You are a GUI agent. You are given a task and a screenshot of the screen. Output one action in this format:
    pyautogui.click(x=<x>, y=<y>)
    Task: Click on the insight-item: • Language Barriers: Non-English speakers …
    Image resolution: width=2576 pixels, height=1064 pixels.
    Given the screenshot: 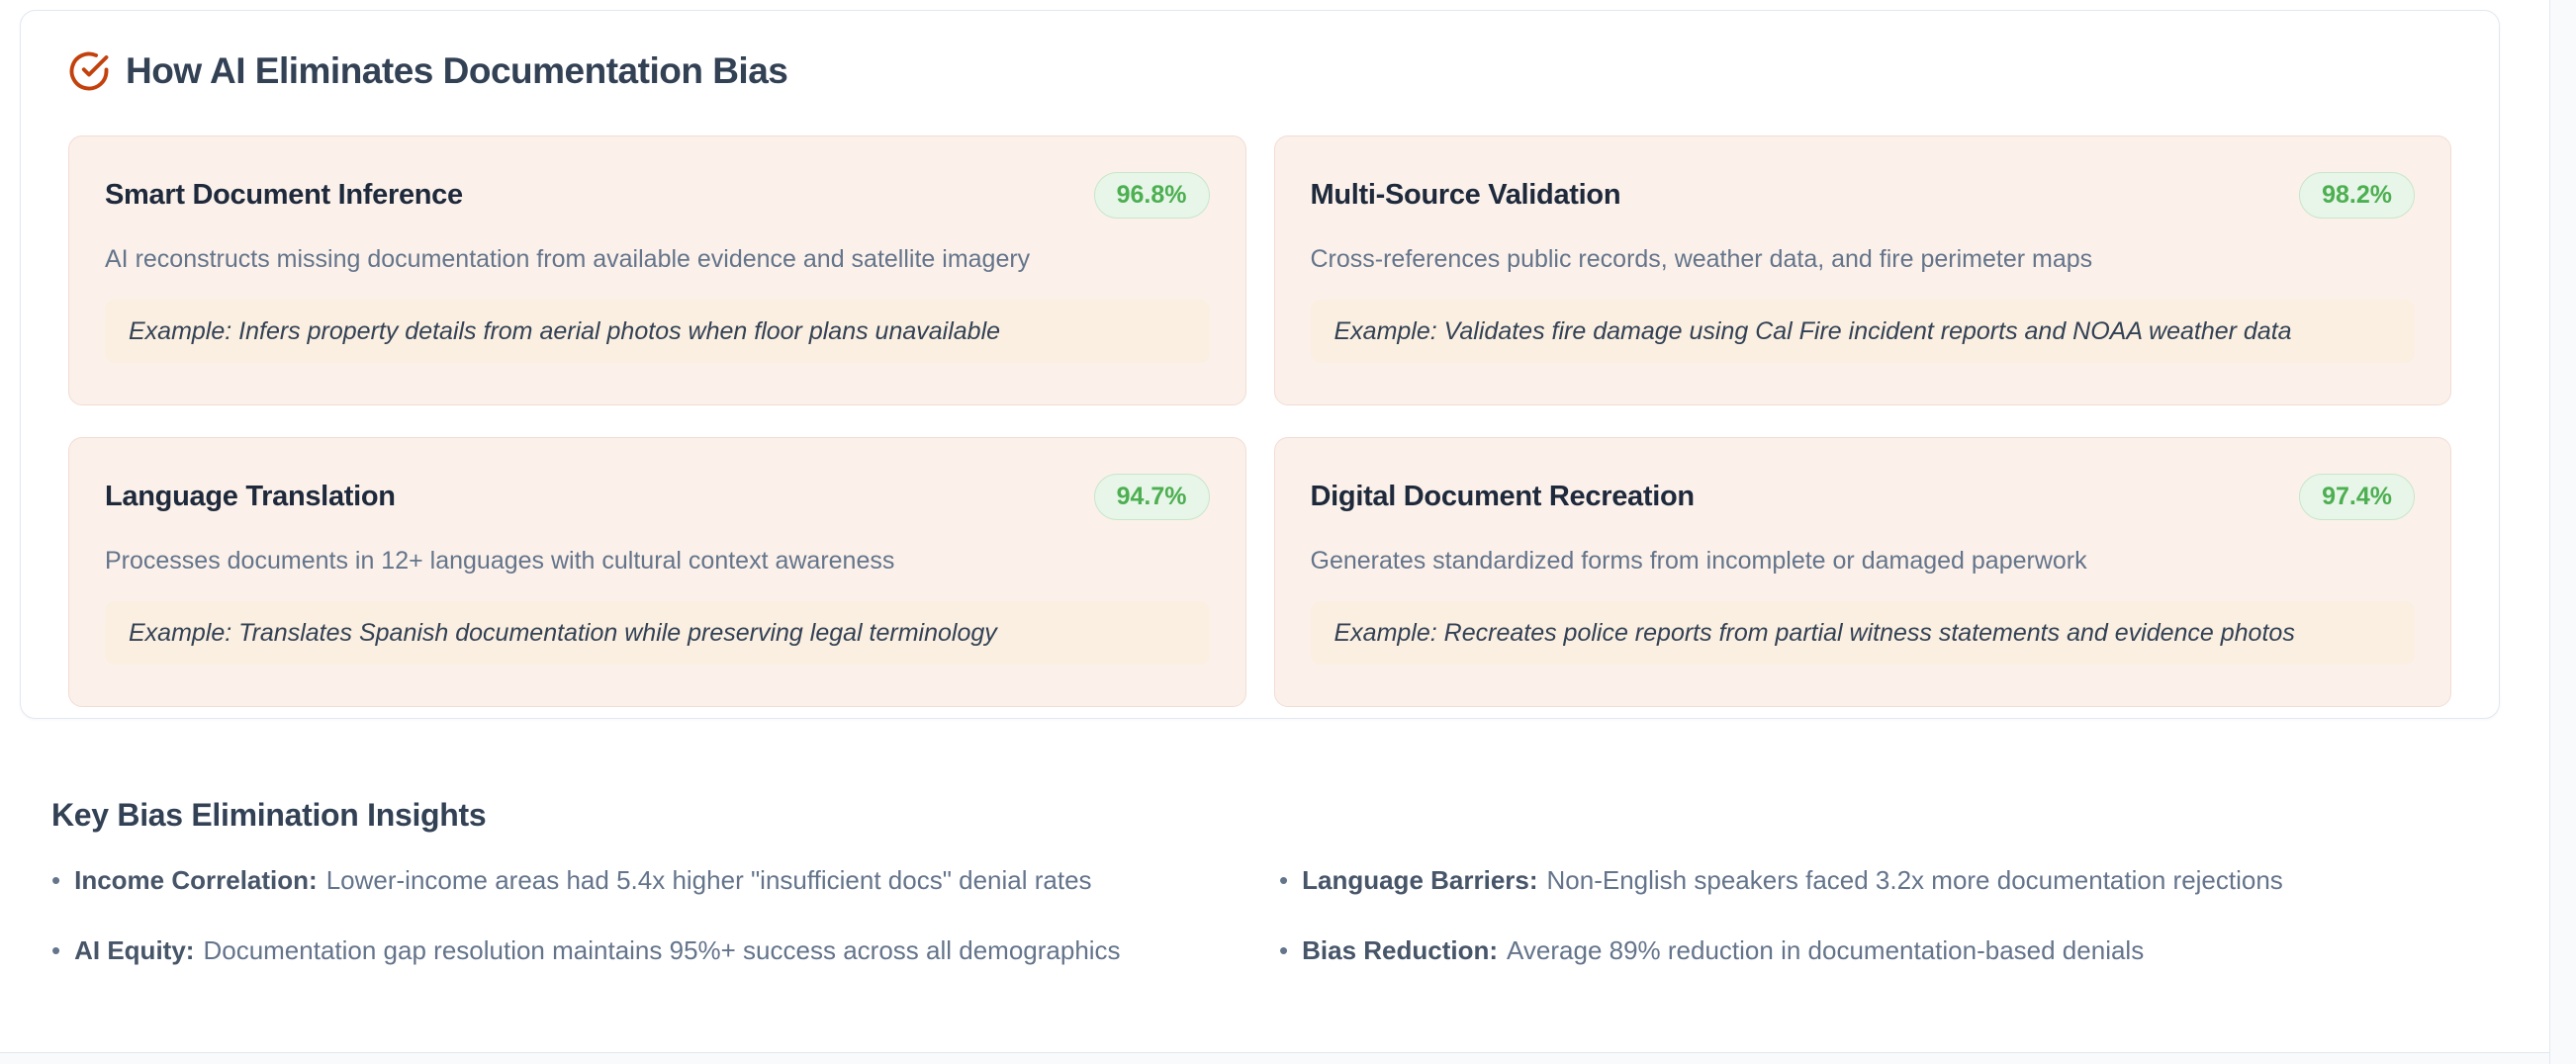 What is the action you would take?
    pyautogui.click(x=1887, y=880)
    